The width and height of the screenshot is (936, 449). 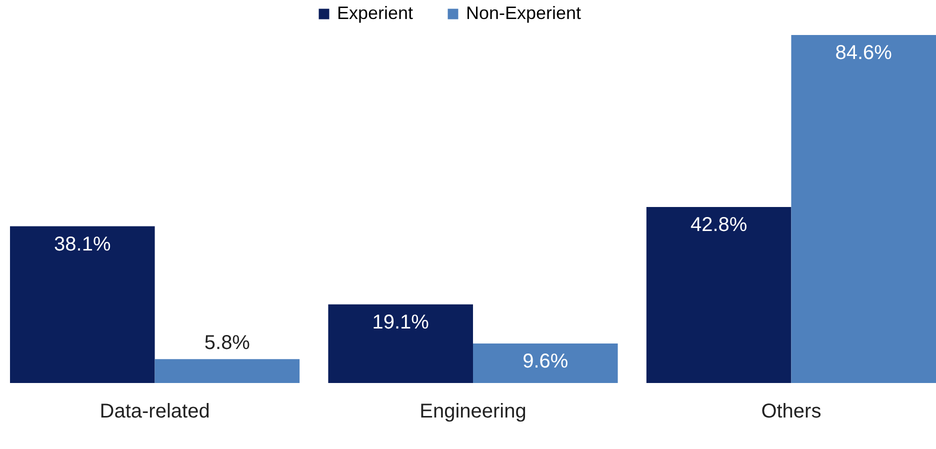 What do you see at coordinates (524, 13) in the screenshot?
I see `legend-label: Non-Experient` at bounding box center [524, 13].